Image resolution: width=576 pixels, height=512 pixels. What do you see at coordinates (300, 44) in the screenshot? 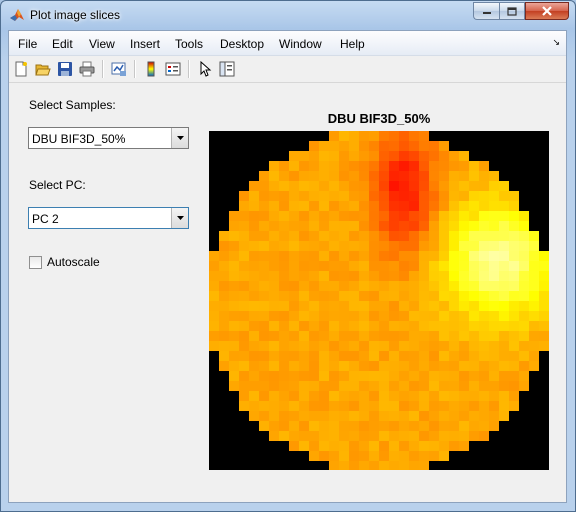
I see `menu-window: Window` at bounding box center [300, 44].